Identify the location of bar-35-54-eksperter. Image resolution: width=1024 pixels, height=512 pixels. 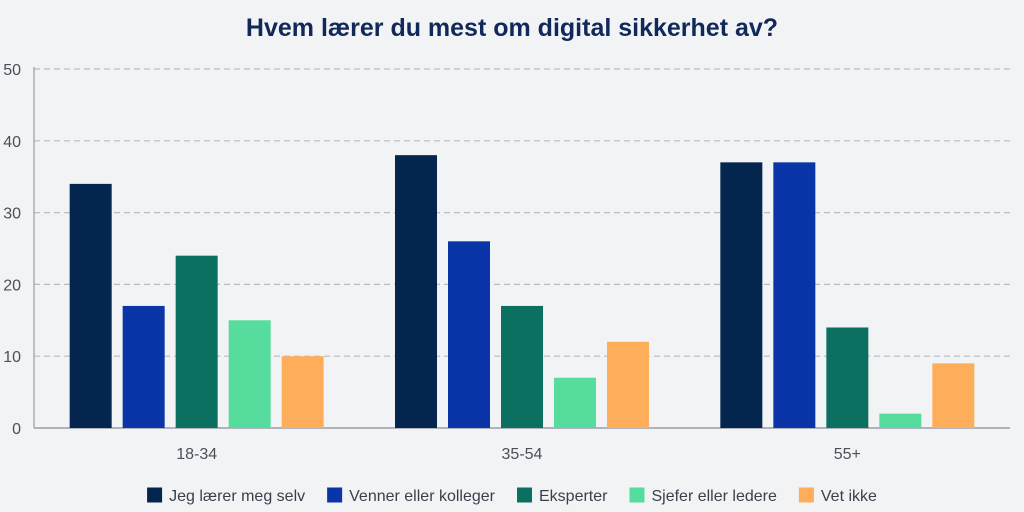
(522, 366).